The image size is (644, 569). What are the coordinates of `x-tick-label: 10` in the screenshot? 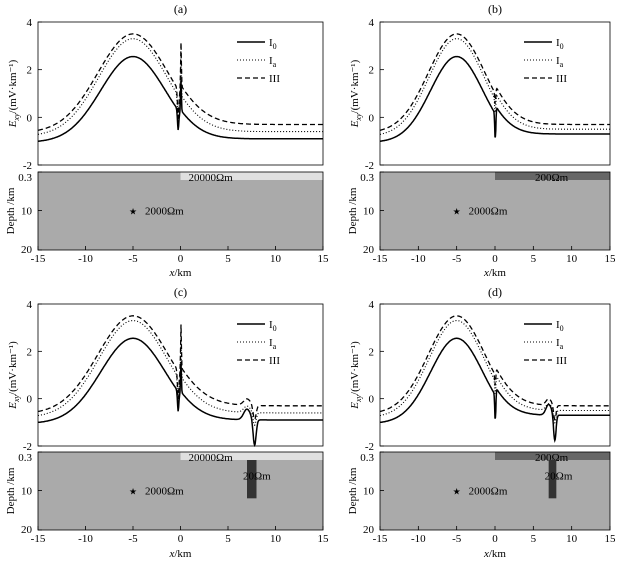 It's located at (276, 539).